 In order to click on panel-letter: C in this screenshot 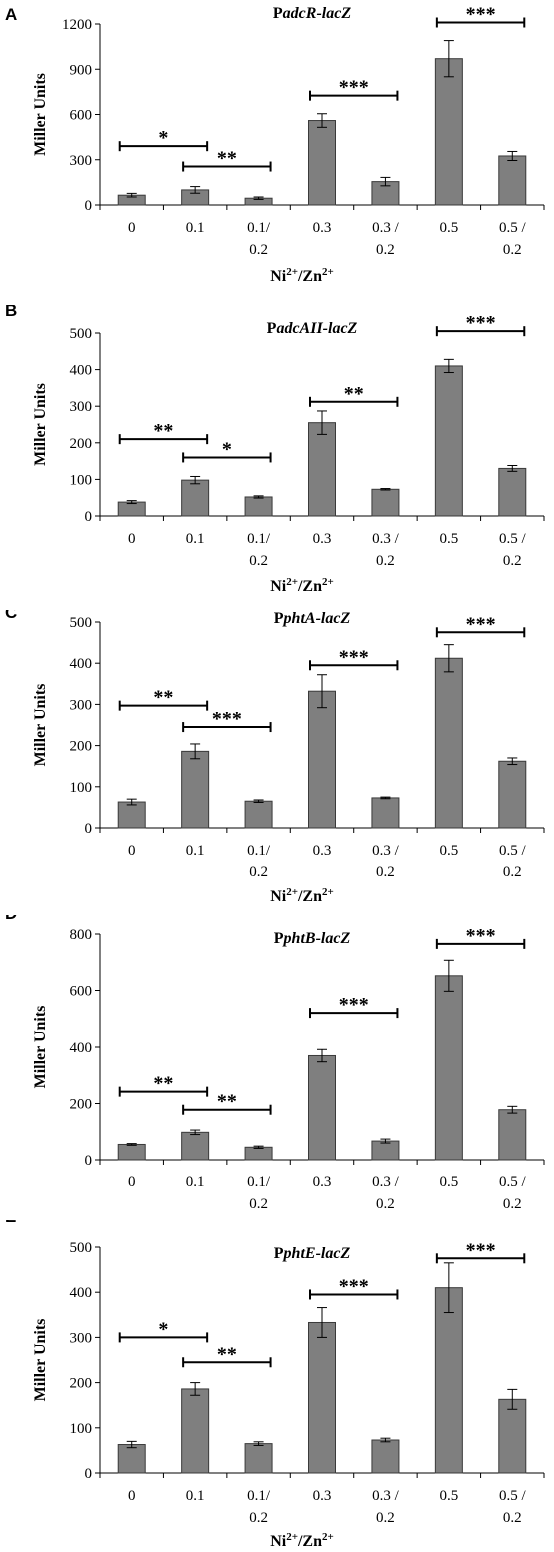, I will do `click(11, 616)`.